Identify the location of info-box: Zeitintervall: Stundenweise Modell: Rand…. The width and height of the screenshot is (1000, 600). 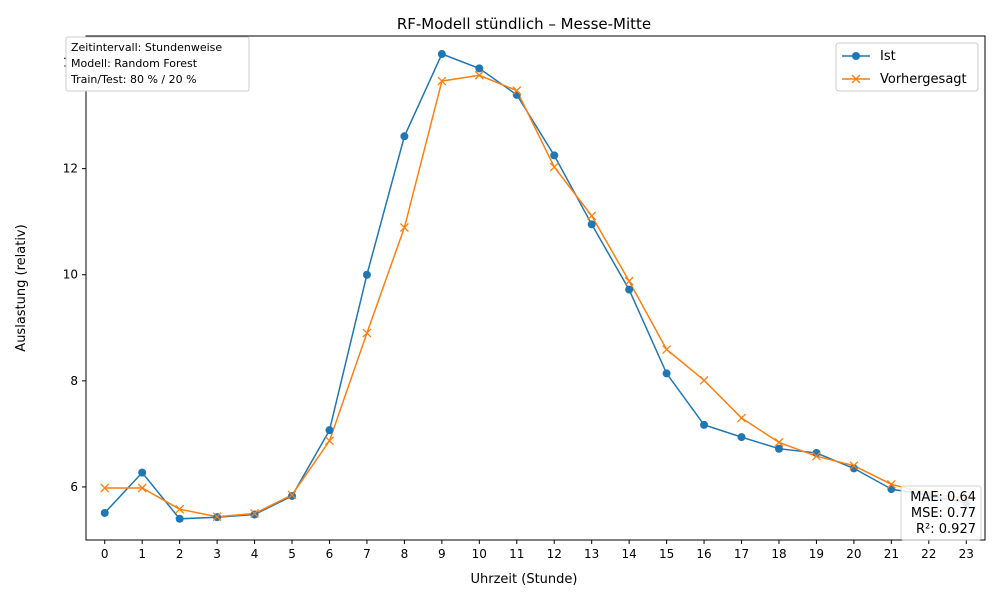
(157, 64).